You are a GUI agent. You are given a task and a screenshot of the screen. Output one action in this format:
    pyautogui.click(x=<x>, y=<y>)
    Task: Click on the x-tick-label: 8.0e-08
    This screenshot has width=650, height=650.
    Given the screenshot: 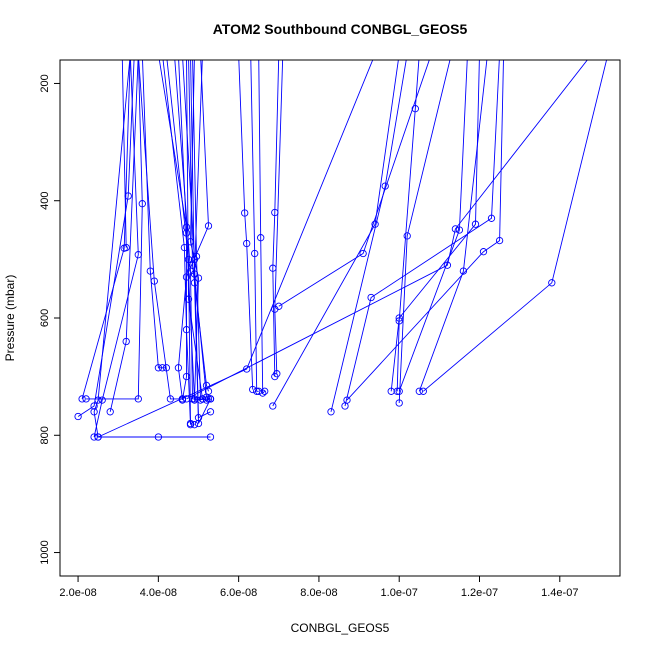 What is the action you would take?
    pyautogui.click(x=318, y=593)
    